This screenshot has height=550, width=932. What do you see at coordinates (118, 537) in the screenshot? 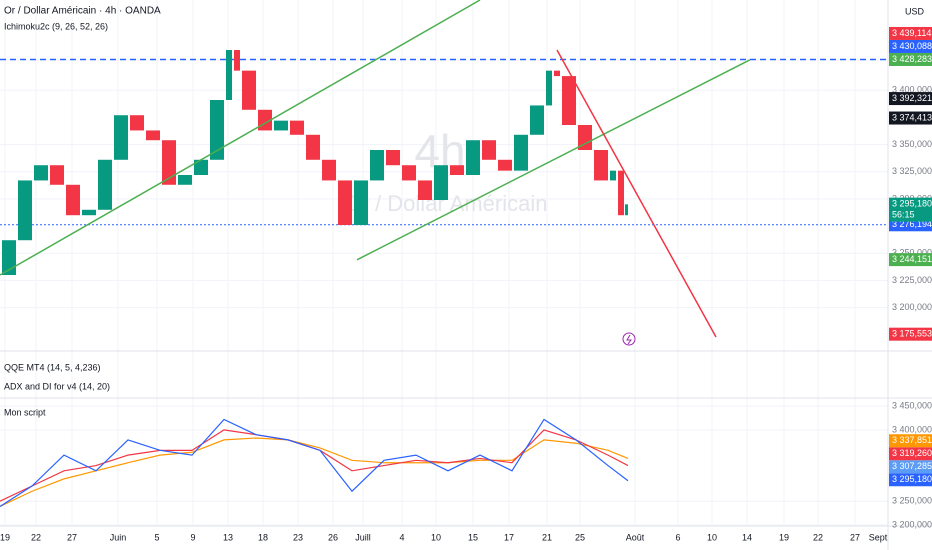
I see `x-tick-label: Juin` at bounding box center [118, 537].